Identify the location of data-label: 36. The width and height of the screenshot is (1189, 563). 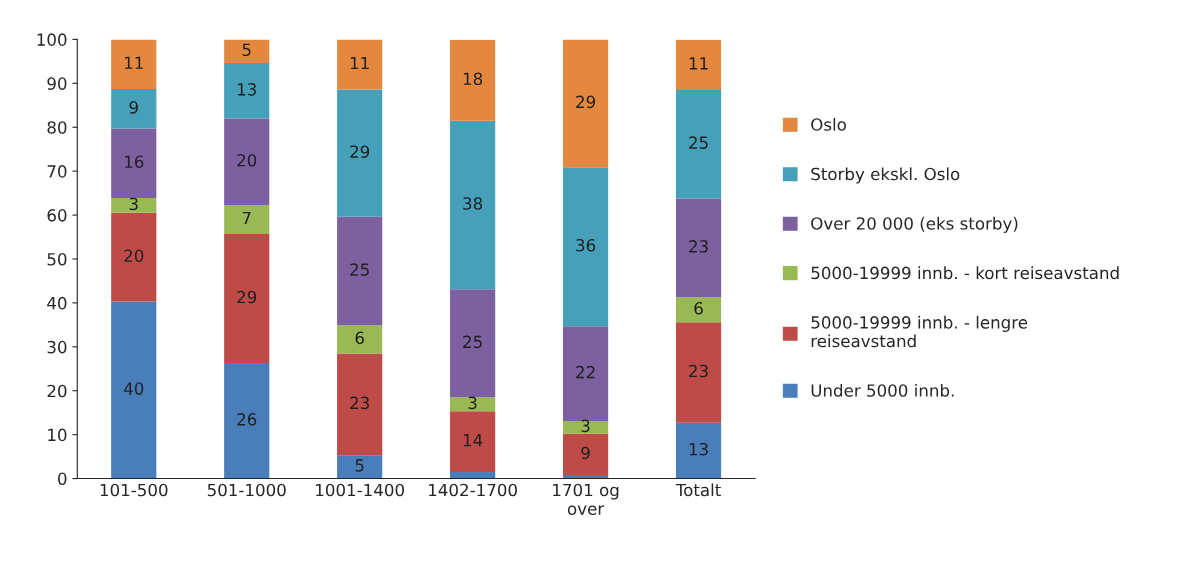
(586, 245).